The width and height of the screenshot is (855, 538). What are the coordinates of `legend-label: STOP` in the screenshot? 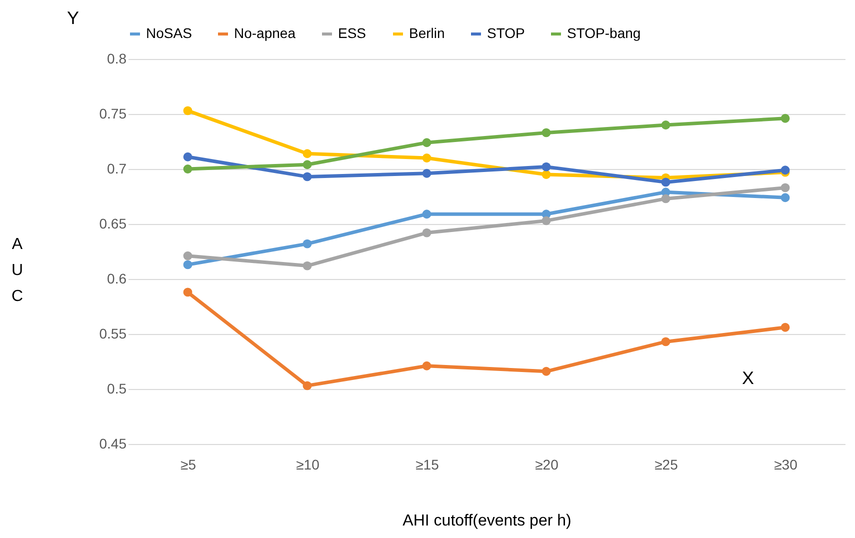 It's located at (506, 33).